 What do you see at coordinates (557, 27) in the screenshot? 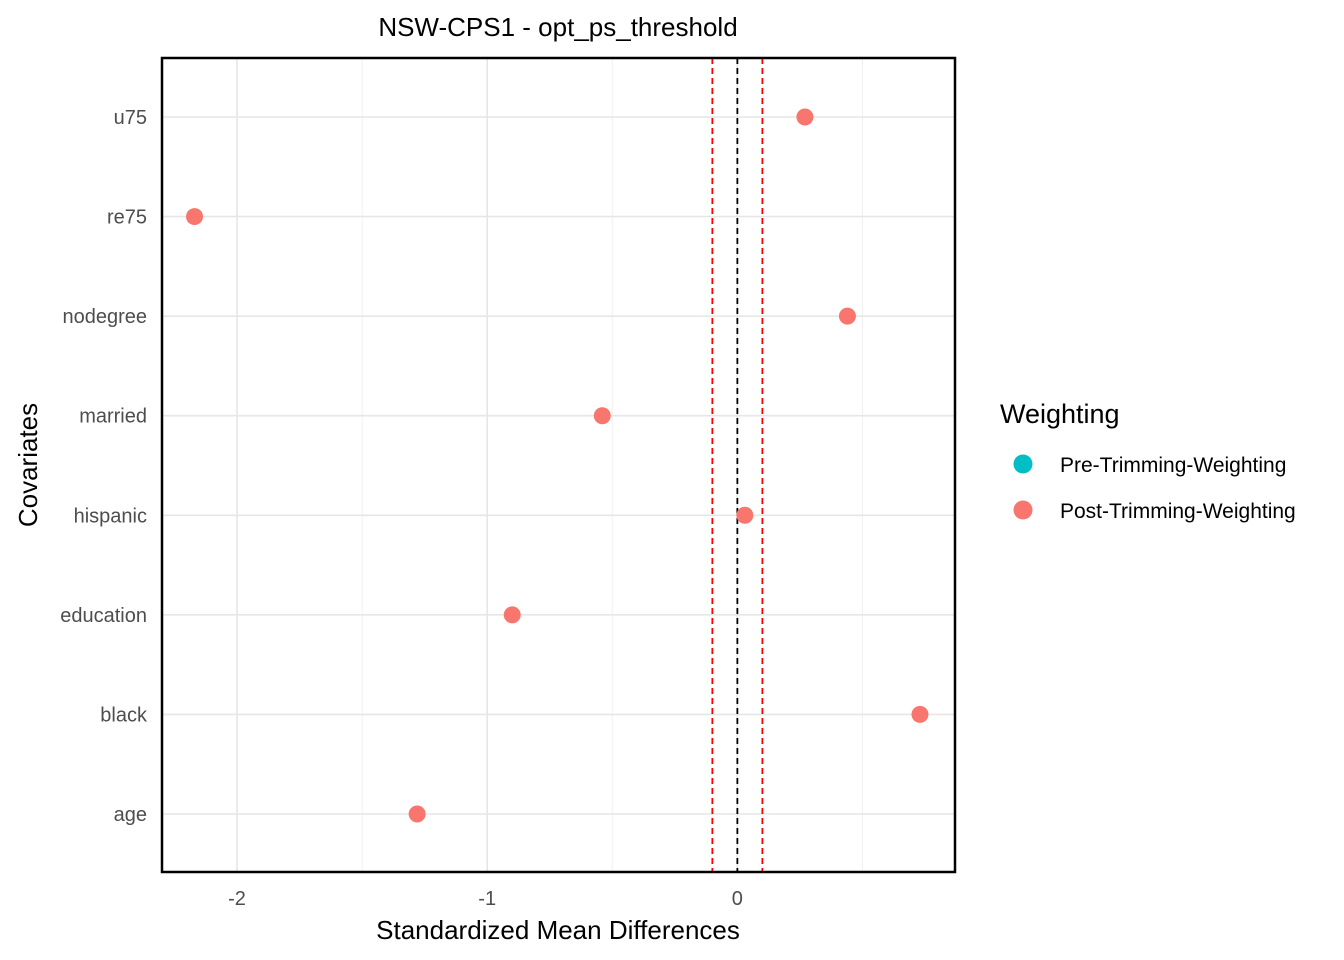
I see `chart-title: NSW-CPS1 - opt_ps_threshold` at bounding box center [557, 27].